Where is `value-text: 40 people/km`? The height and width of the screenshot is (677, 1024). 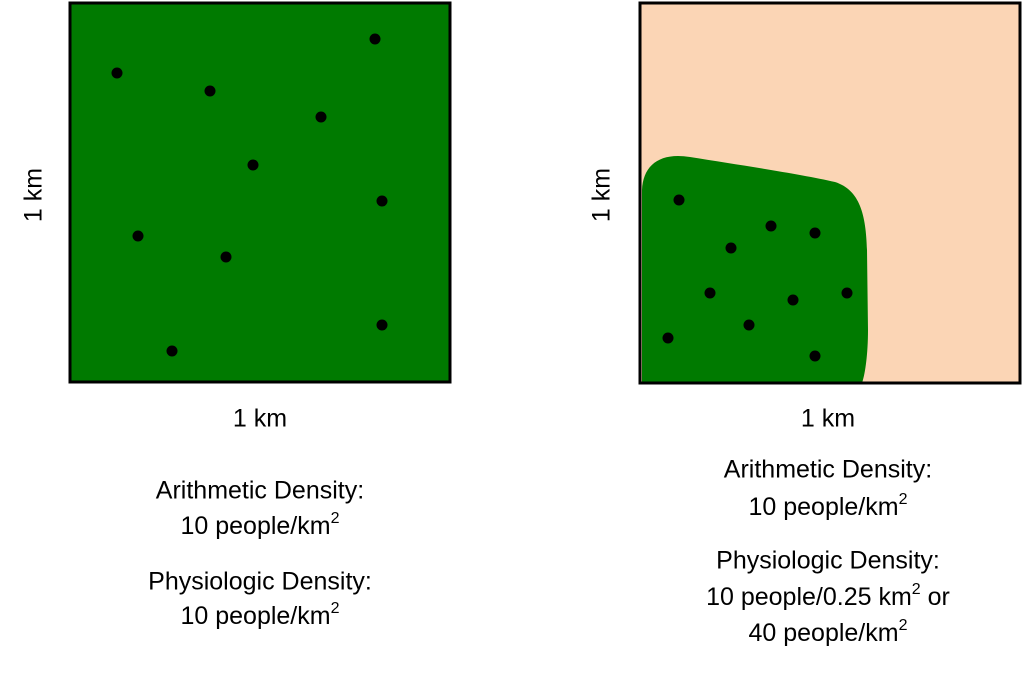 value-text: 40 people/km is located at coordinates (823, 633).